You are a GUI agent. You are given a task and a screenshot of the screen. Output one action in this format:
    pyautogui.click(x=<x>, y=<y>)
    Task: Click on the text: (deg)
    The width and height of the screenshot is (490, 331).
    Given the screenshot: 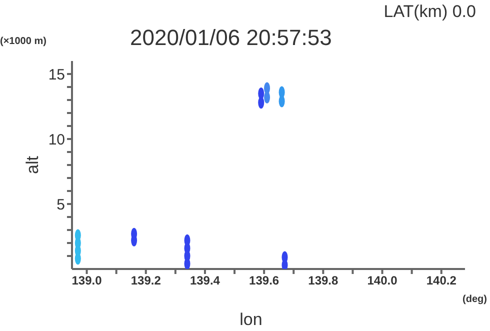 What is the action you would take?
    pyautogui.click(x=474, y=299)
    